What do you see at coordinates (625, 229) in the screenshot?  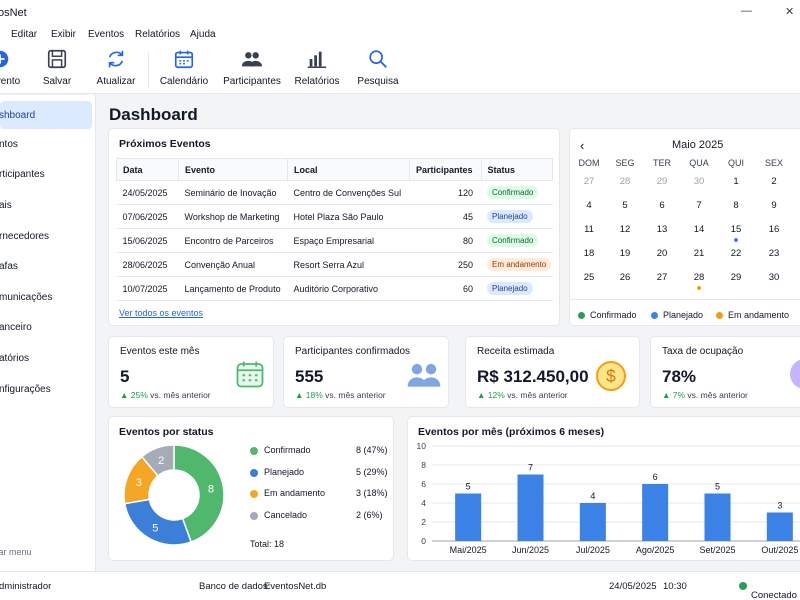 I see `calendar-day: 12` at bounding box center [625, 229].